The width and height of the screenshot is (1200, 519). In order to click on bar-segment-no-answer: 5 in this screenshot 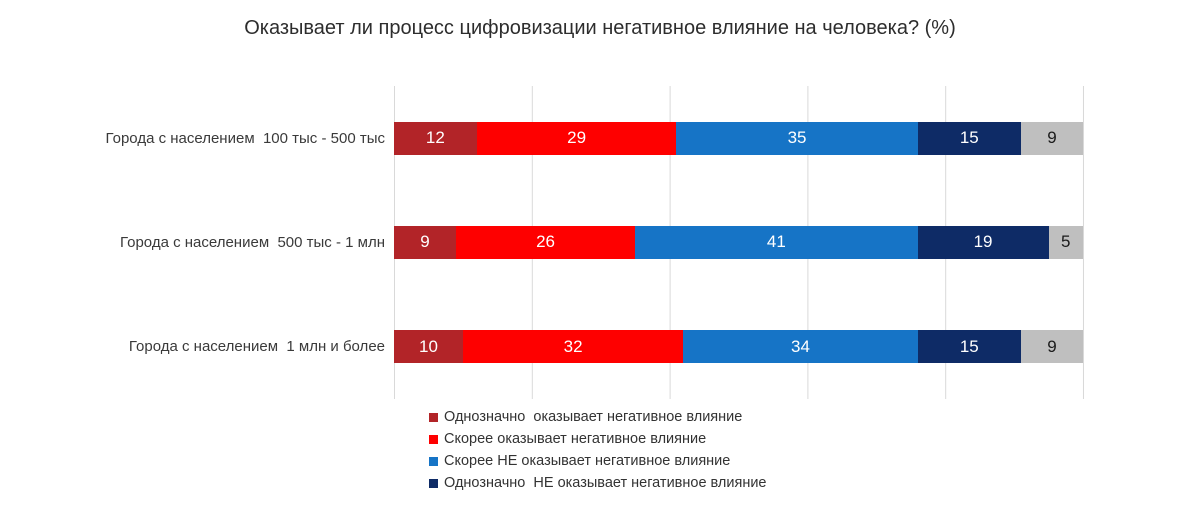, I will do `click(1065, 242)`.